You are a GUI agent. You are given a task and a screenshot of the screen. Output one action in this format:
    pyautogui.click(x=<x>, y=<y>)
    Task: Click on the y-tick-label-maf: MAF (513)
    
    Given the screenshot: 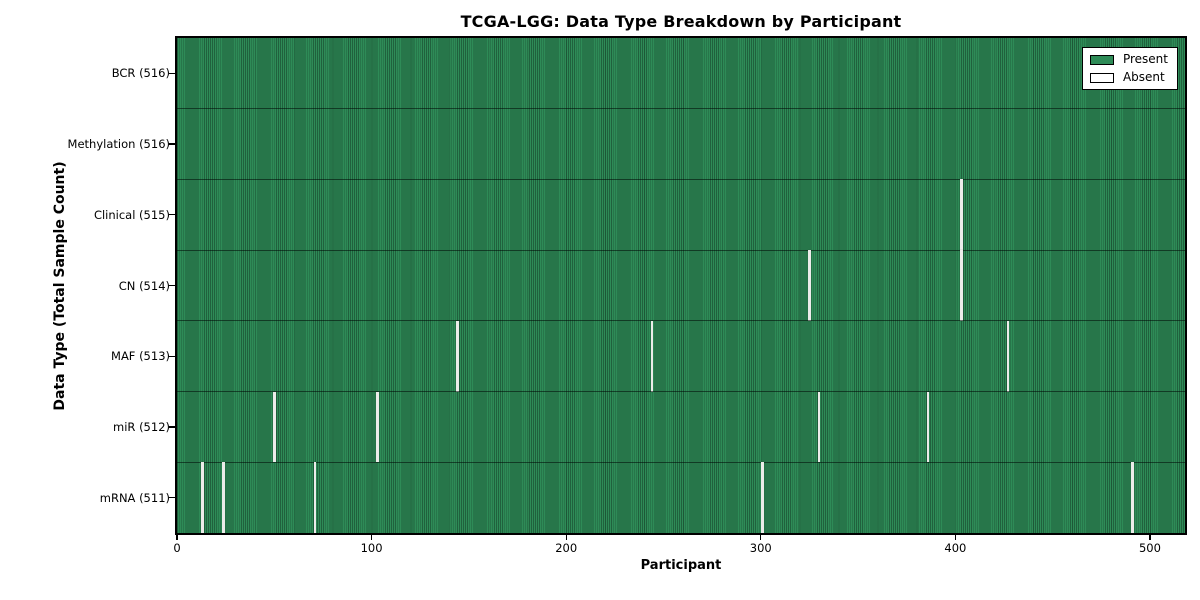 What is the action you would take?
    pyautogui.click(x=140, y=356)
    